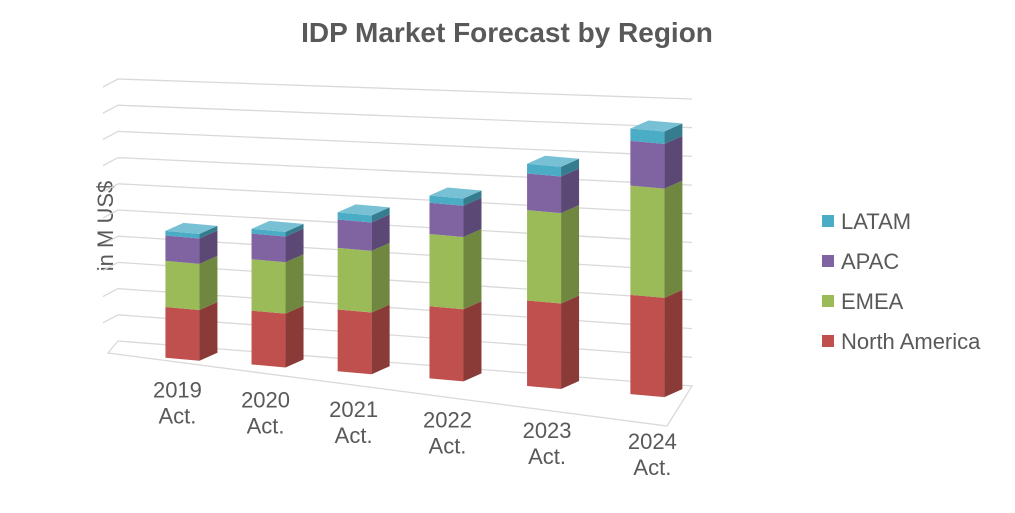 The width and height of the screenshot is (1015, 513). Describe the element at coordinates (911, 341) in the screenshot. I see `legend-label: North America` at that location.